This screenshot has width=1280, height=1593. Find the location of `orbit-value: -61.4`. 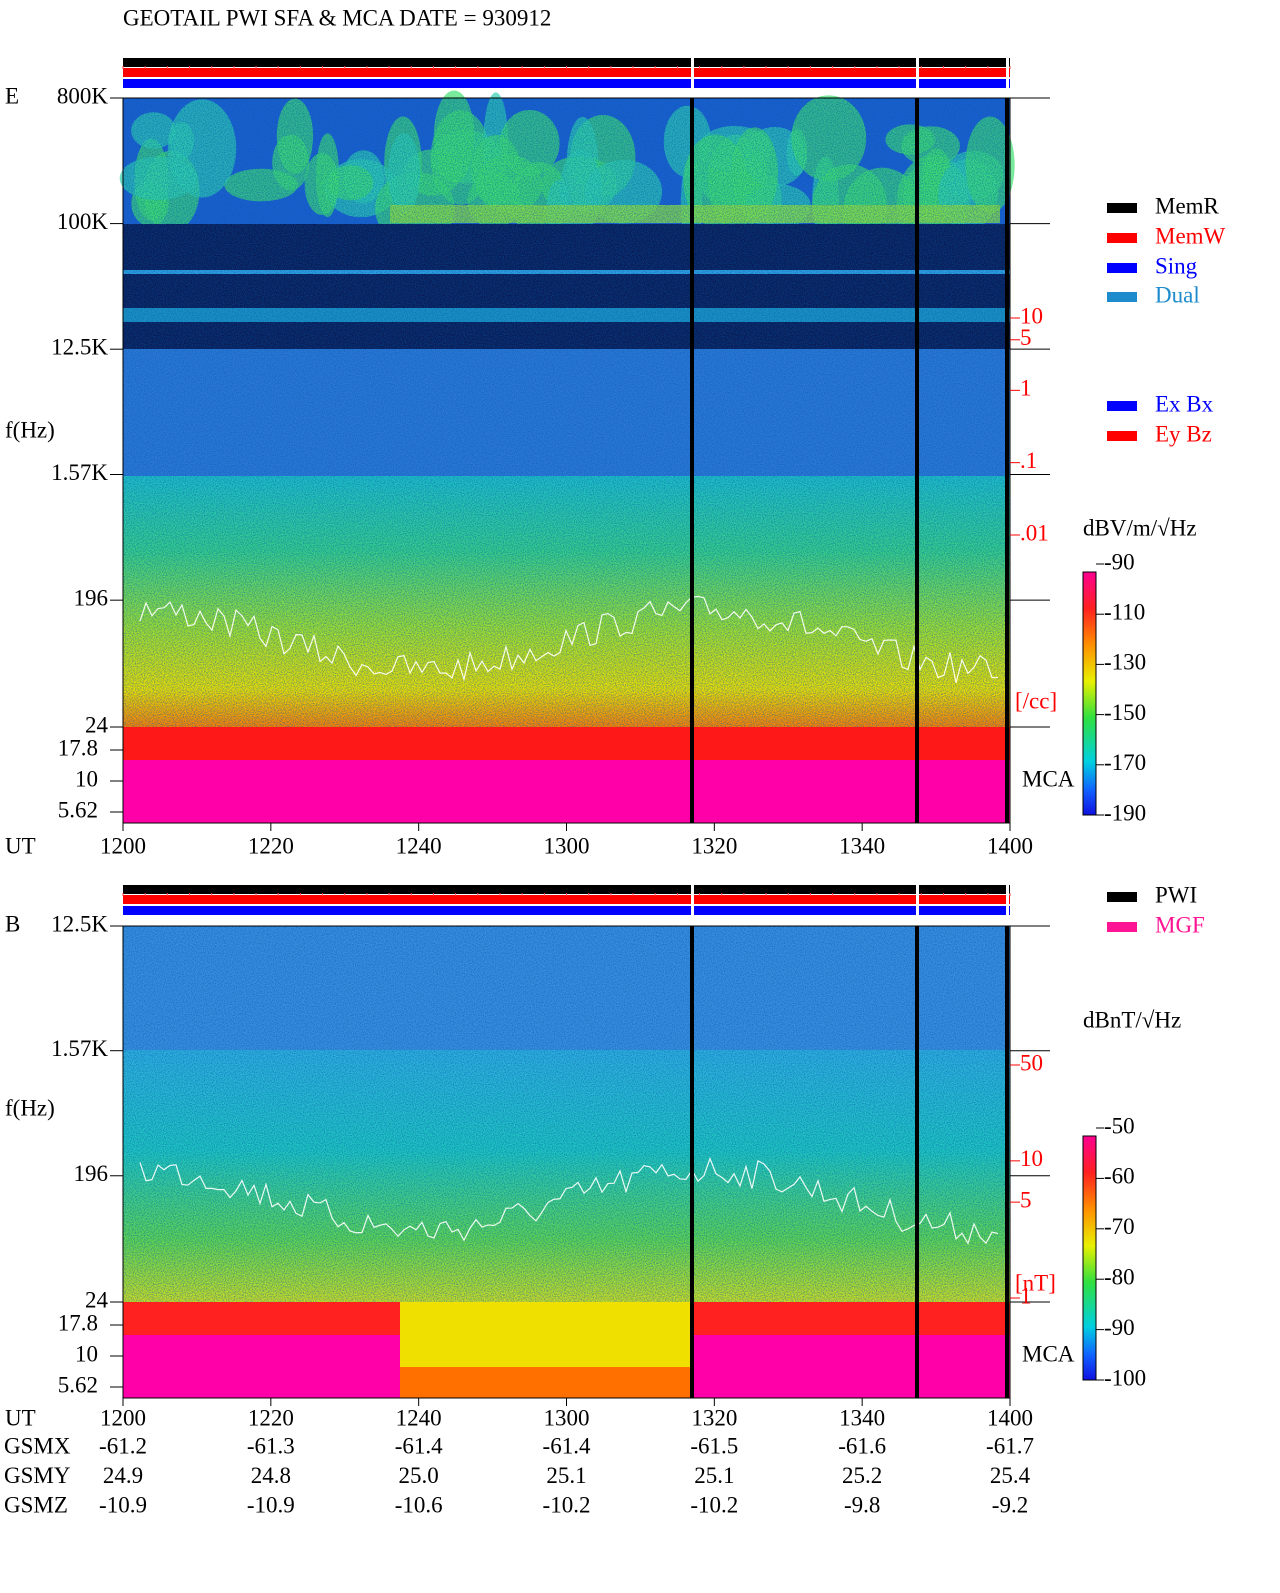

orbit-value: -61.4 is located at coordinates (567, 1445).